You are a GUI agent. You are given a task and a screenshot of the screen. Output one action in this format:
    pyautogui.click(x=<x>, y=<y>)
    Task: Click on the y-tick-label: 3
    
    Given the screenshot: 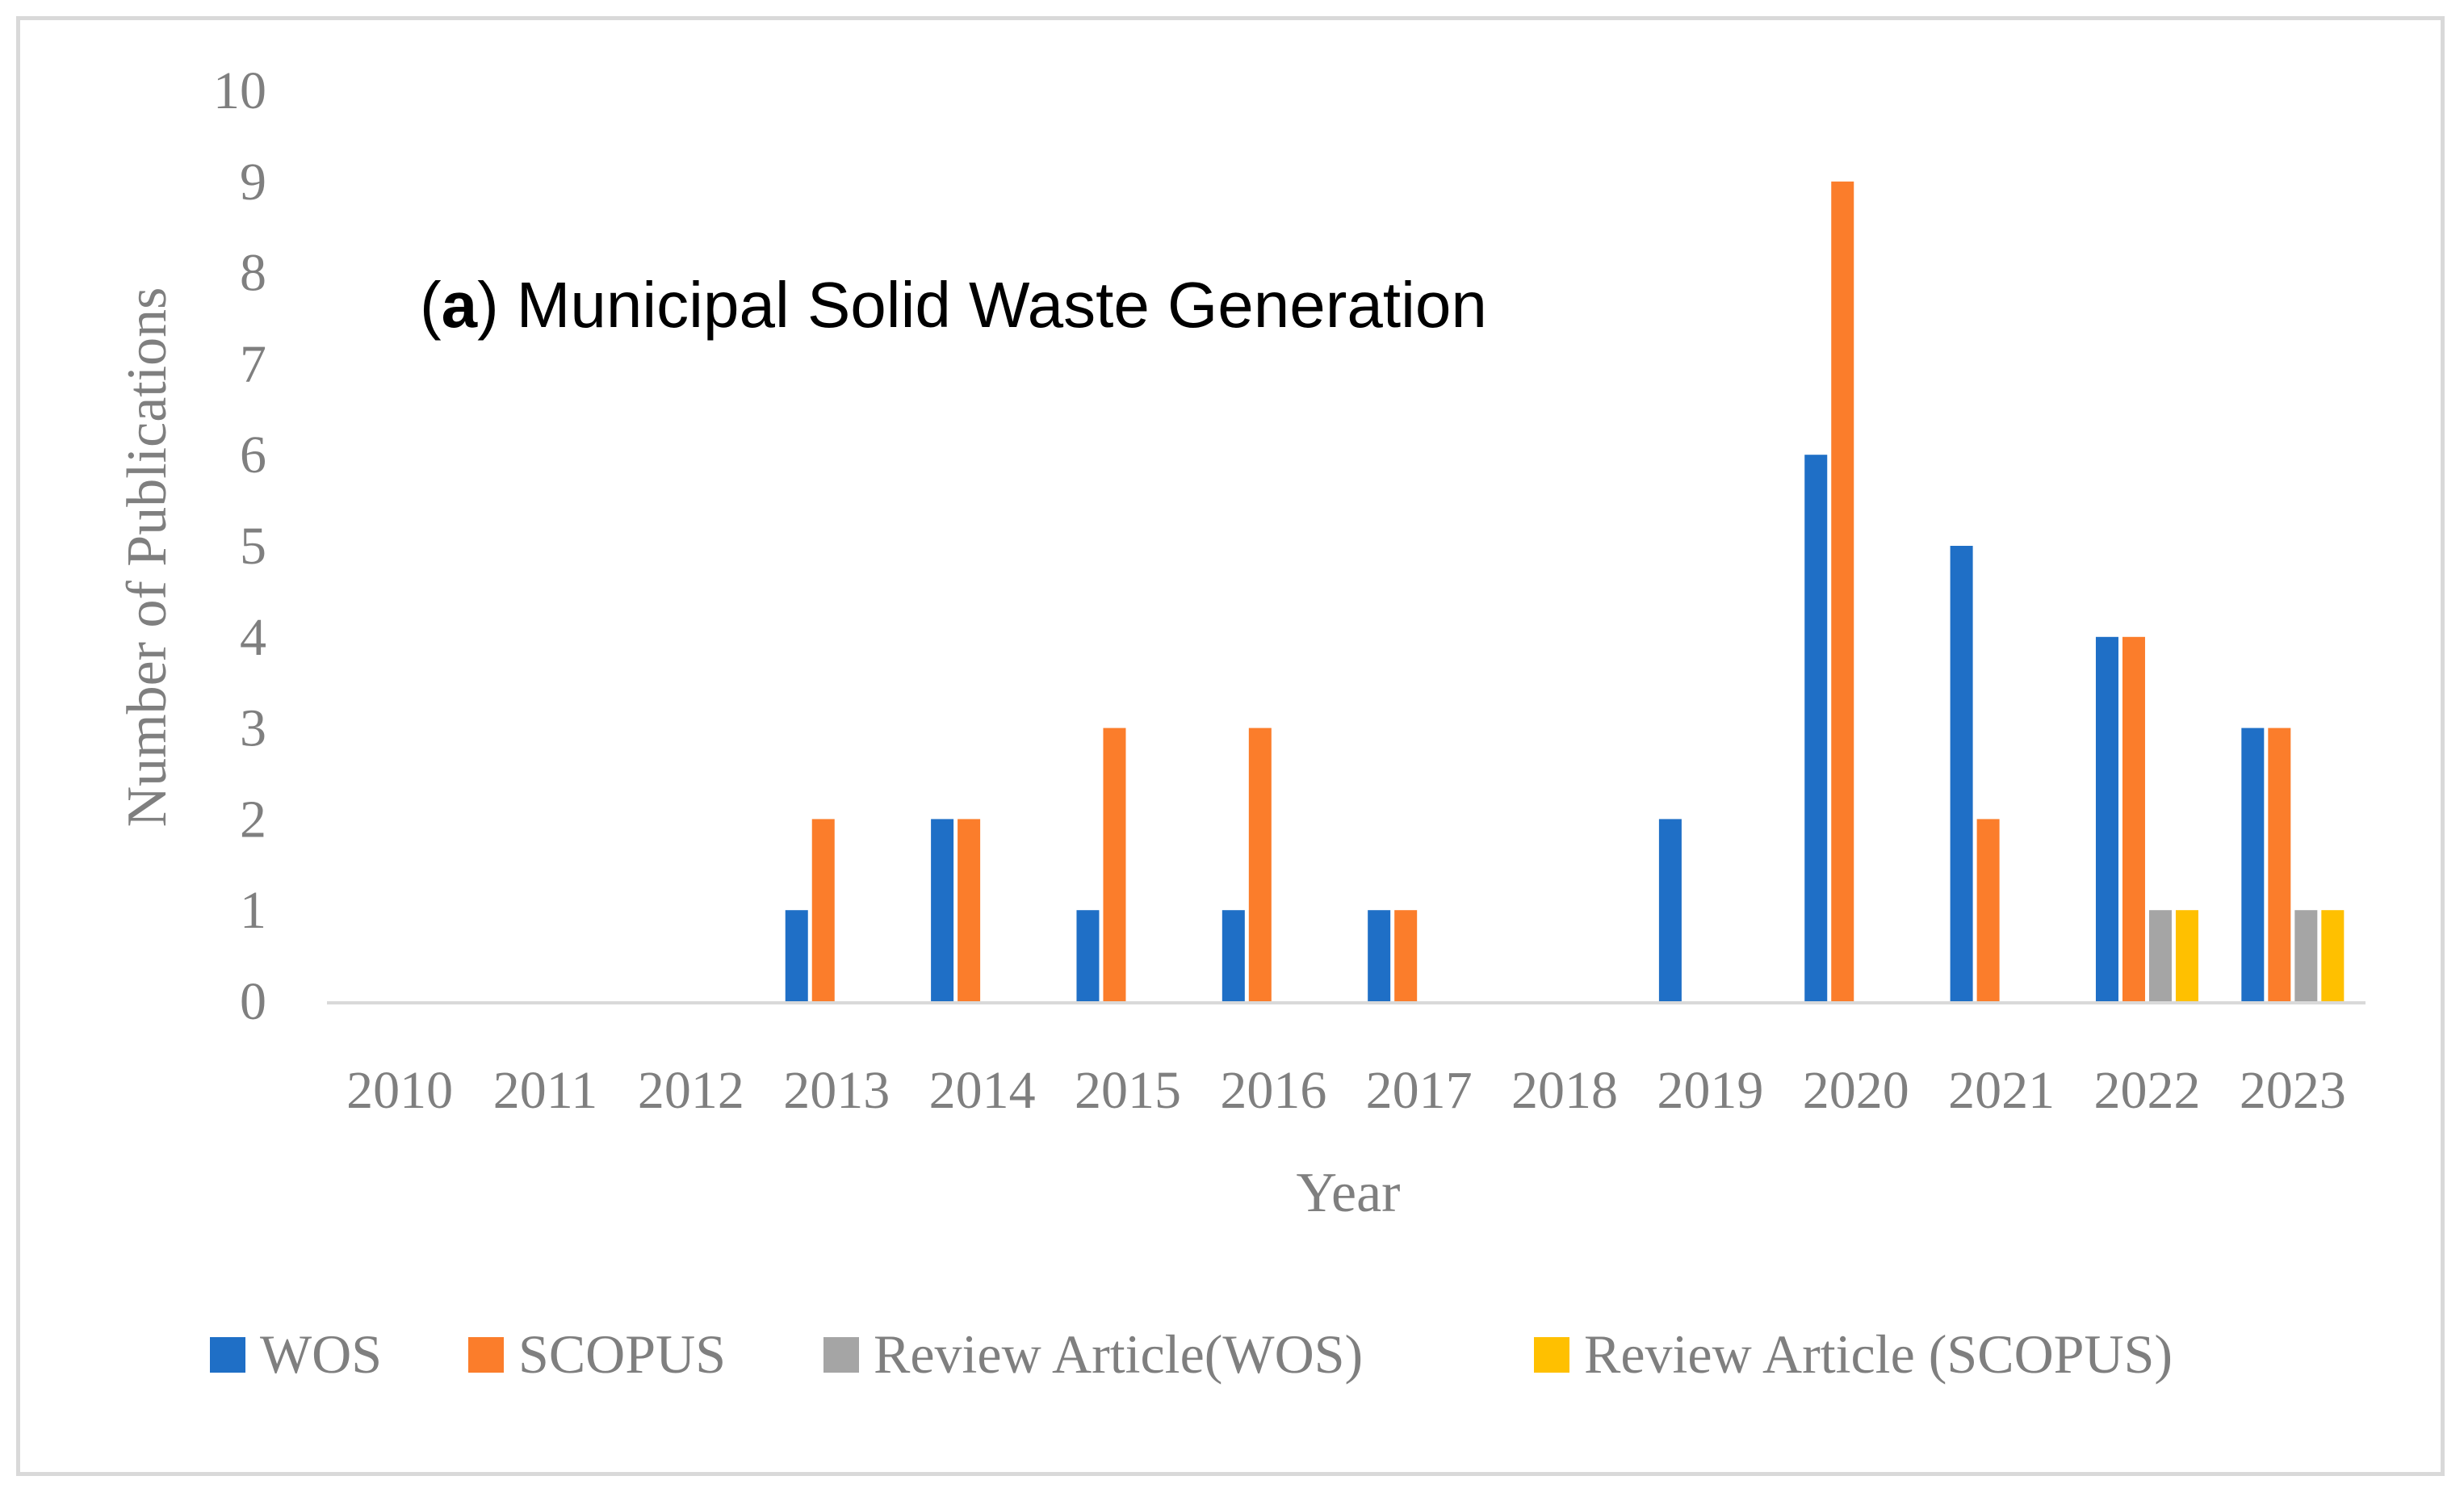 What is the action you would take?
    pyautogui.click(x=253, y=728)
    